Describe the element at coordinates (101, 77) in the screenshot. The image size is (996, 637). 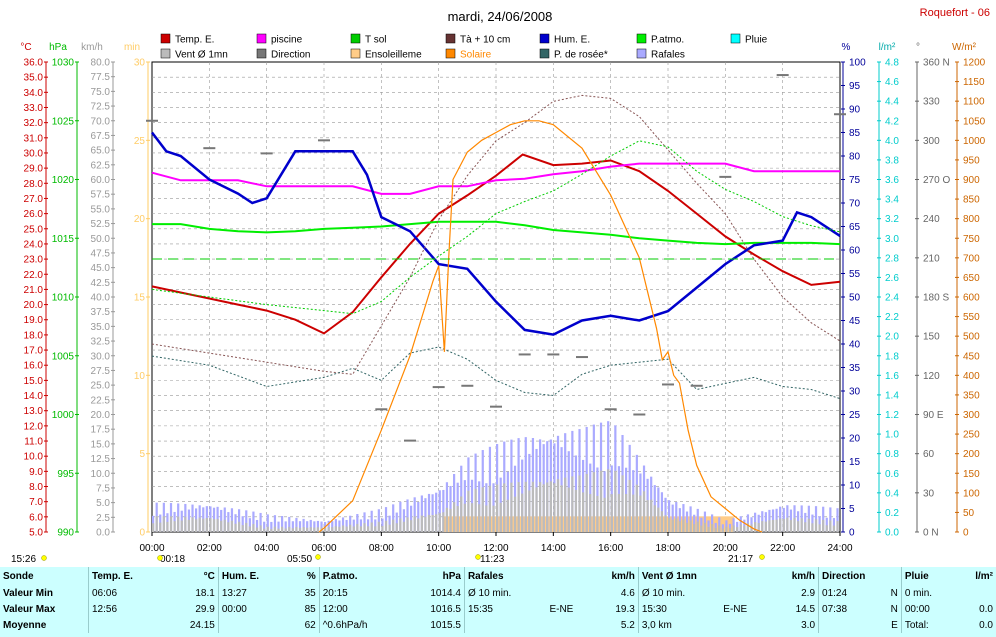
I see `wind-tick-label: 77.5` at that location.